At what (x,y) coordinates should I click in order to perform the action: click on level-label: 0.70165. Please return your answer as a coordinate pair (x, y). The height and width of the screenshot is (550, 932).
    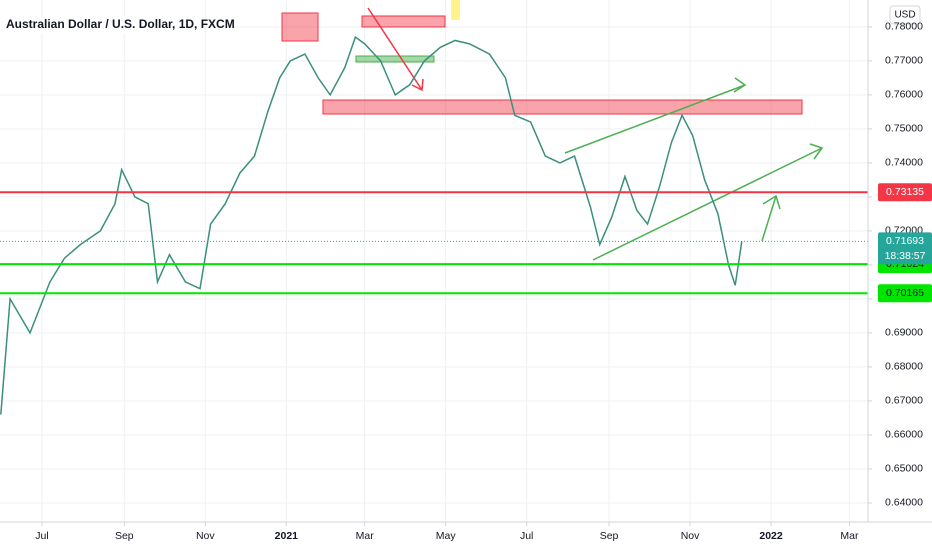
    Looking at the image, I should click on (905, 293).